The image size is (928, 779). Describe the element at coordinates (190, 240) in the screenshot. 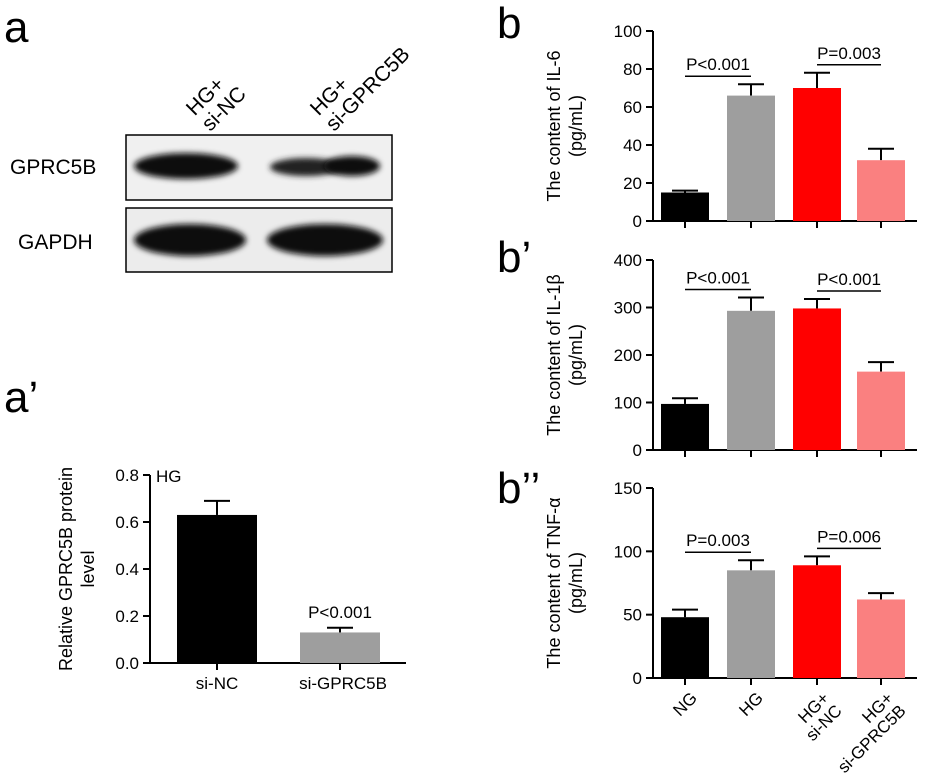

I see `band-gapdh-si-nc` at that location.